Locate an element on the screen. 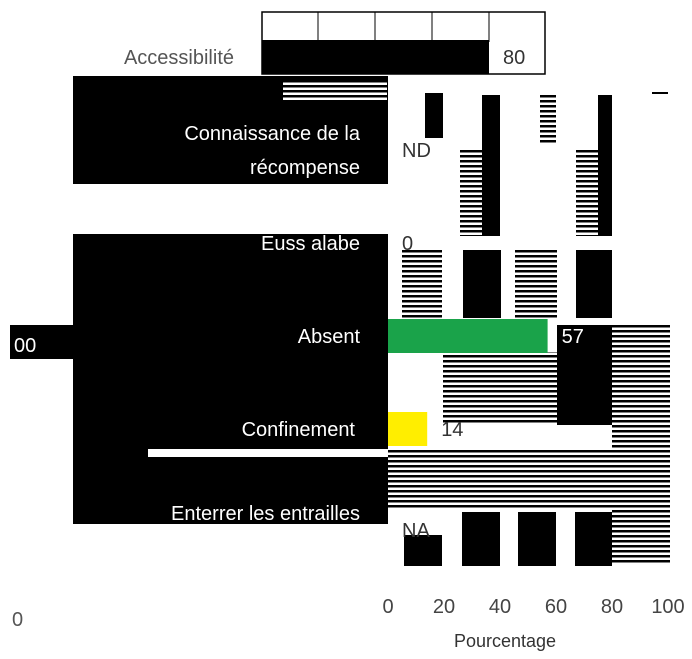 The image size is (692, 659). category-label-2: Connaissance de la récompense is located at coordinates (272, 151).